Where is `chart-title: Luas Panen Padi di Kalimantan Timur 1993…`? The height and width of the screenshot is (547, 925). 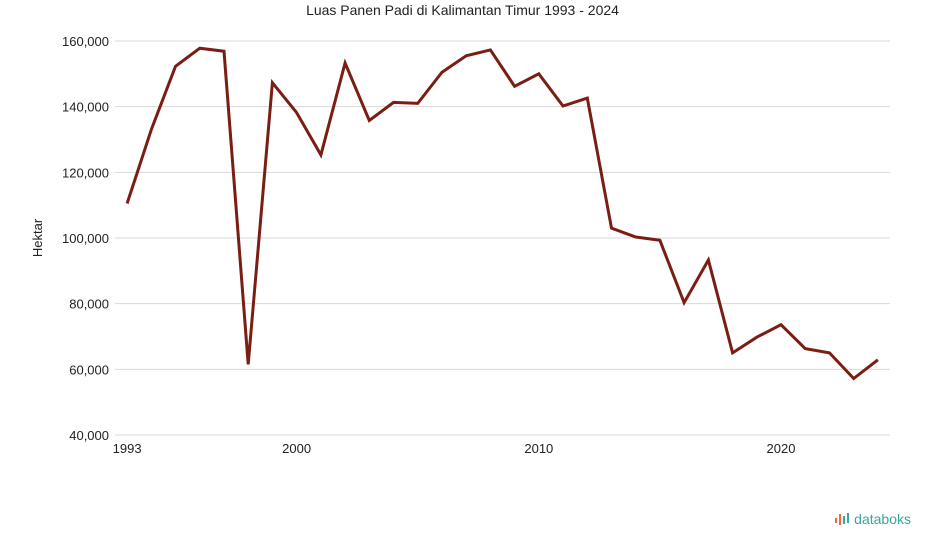
chart-title: Luas Panen Padi di Kalimantan Timur 1993… is located at coordinates (462, 10).